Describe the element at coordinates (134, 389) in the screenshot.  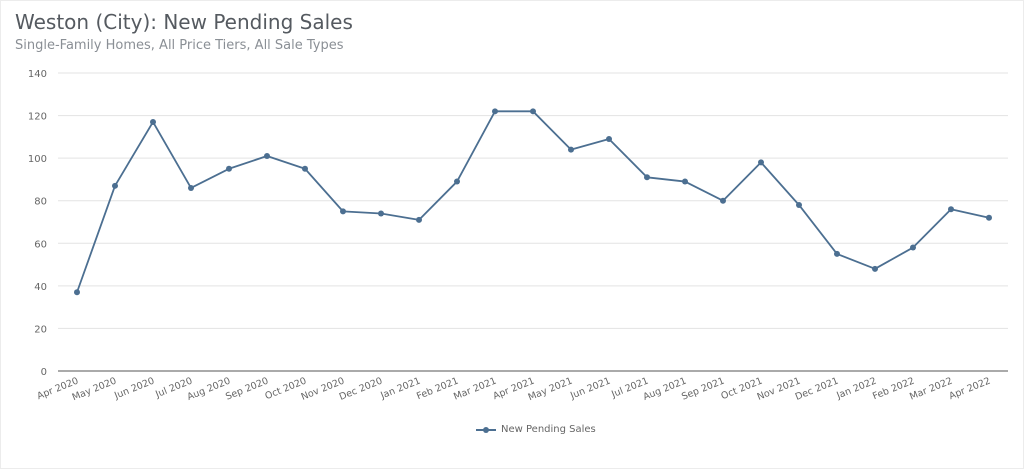
I see `x-tick-label: Jun 2020` at that location.